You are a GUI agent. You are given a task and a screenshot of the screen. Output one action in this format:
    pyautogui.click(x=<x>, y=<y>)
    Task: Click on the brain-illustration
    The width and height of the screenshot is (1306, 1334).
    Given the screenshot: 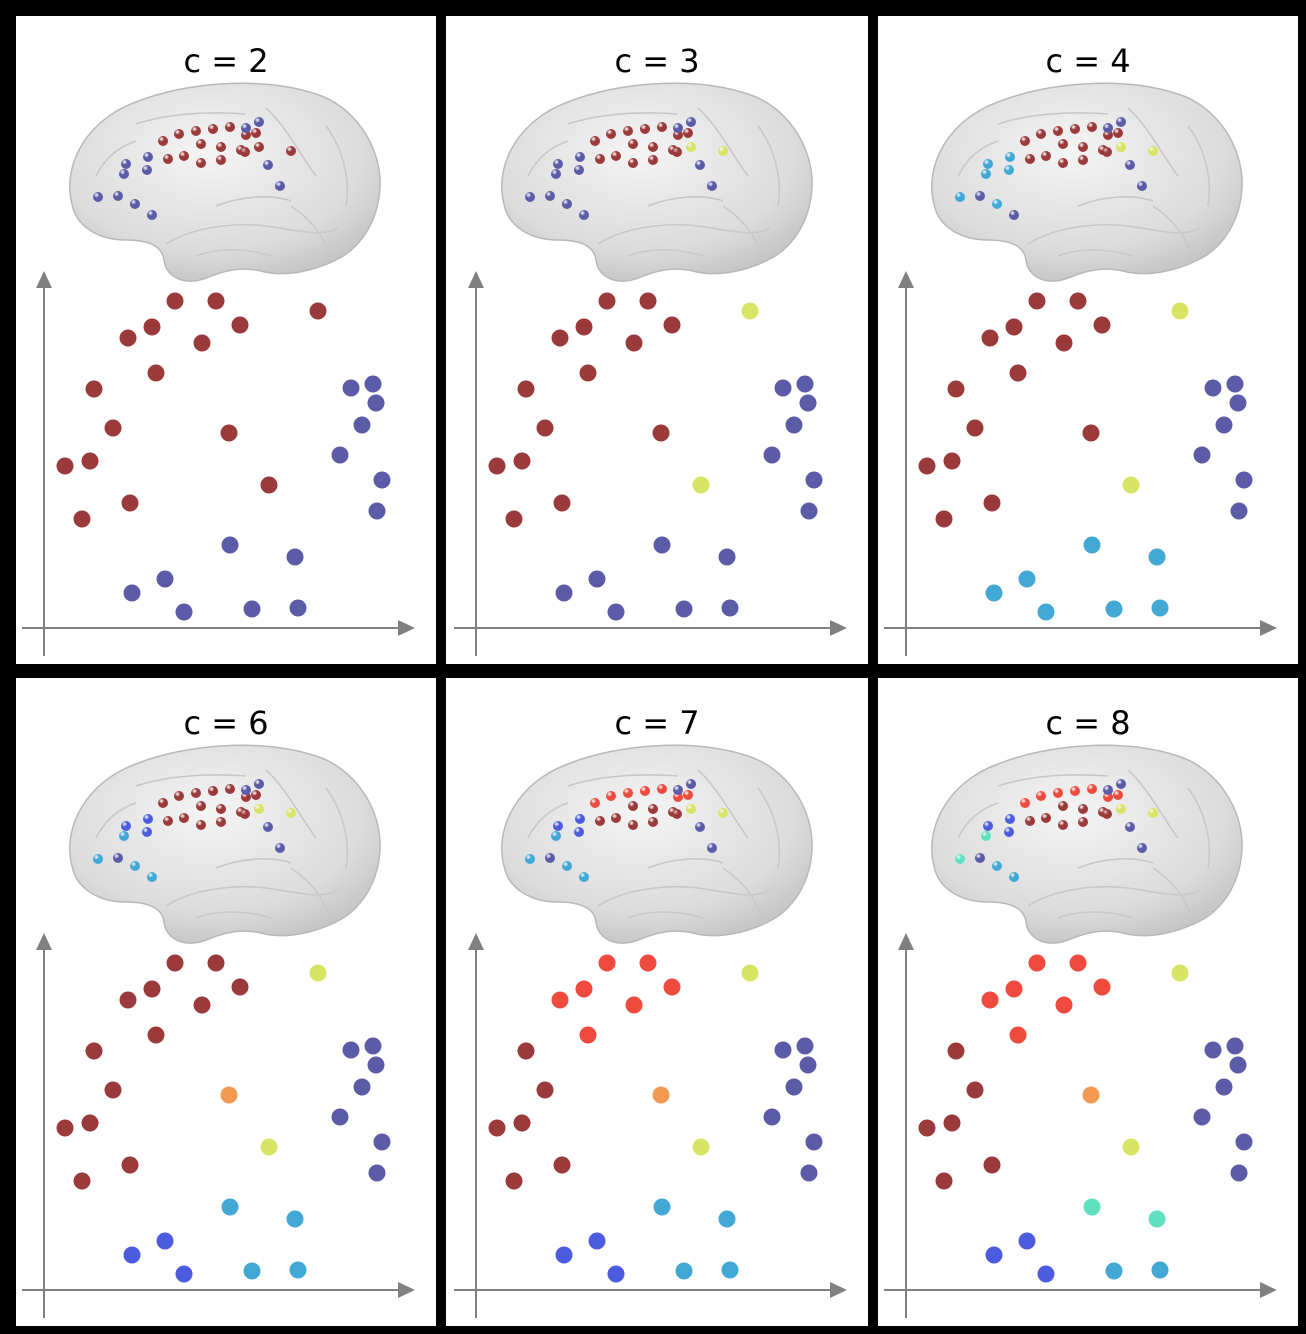 What is the action you would take?
    pyautogui.click(x=225, y=182)
    